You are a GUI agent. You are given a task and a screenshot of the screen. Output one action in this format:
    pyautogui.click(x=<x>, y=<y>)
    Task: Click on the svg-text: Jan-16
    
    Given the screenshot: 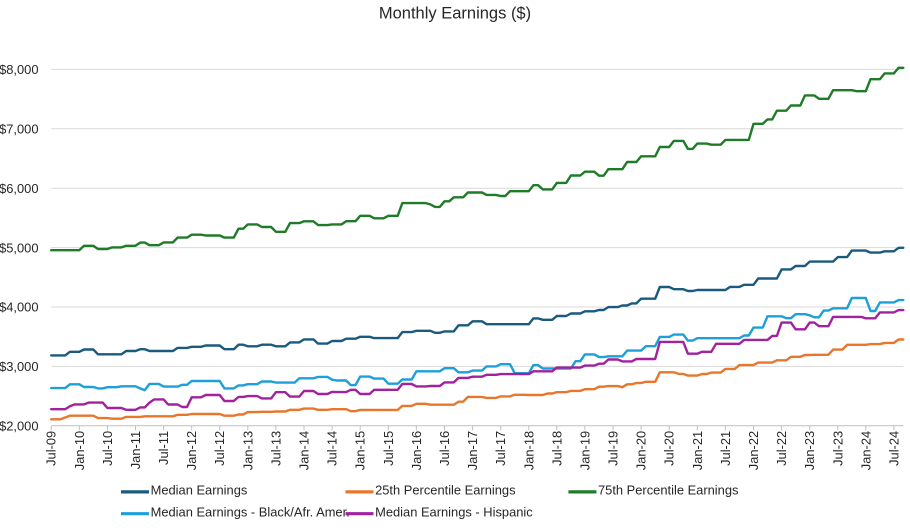 What is the action you would take?
    pyautogui.click(x=416, y=450)
    